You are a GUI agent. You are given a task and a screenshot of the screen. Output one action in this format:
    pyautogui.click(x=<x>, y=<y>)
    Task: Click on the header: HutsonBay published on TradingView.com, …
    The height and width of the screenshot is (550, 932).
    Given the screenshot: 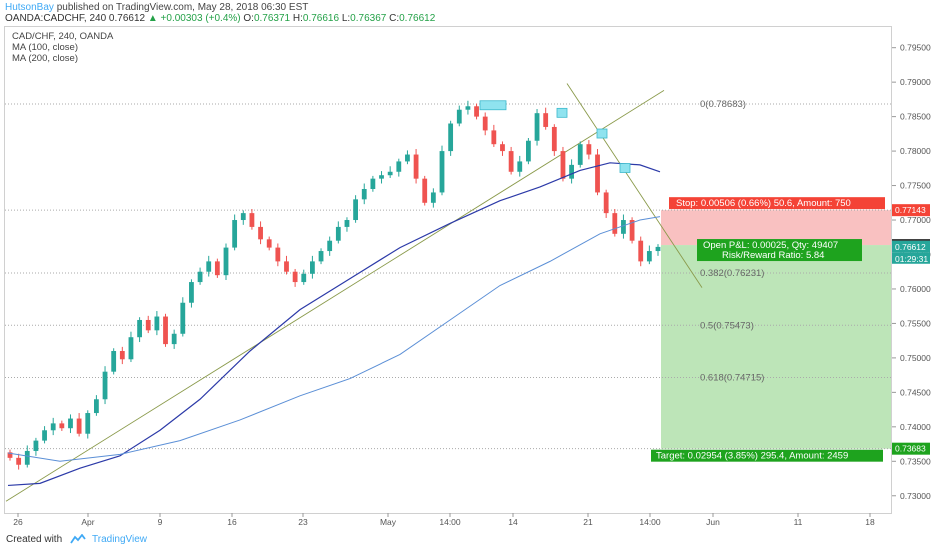 What is the action you would take?
    pyautogui.click(x=466, y=13)
    